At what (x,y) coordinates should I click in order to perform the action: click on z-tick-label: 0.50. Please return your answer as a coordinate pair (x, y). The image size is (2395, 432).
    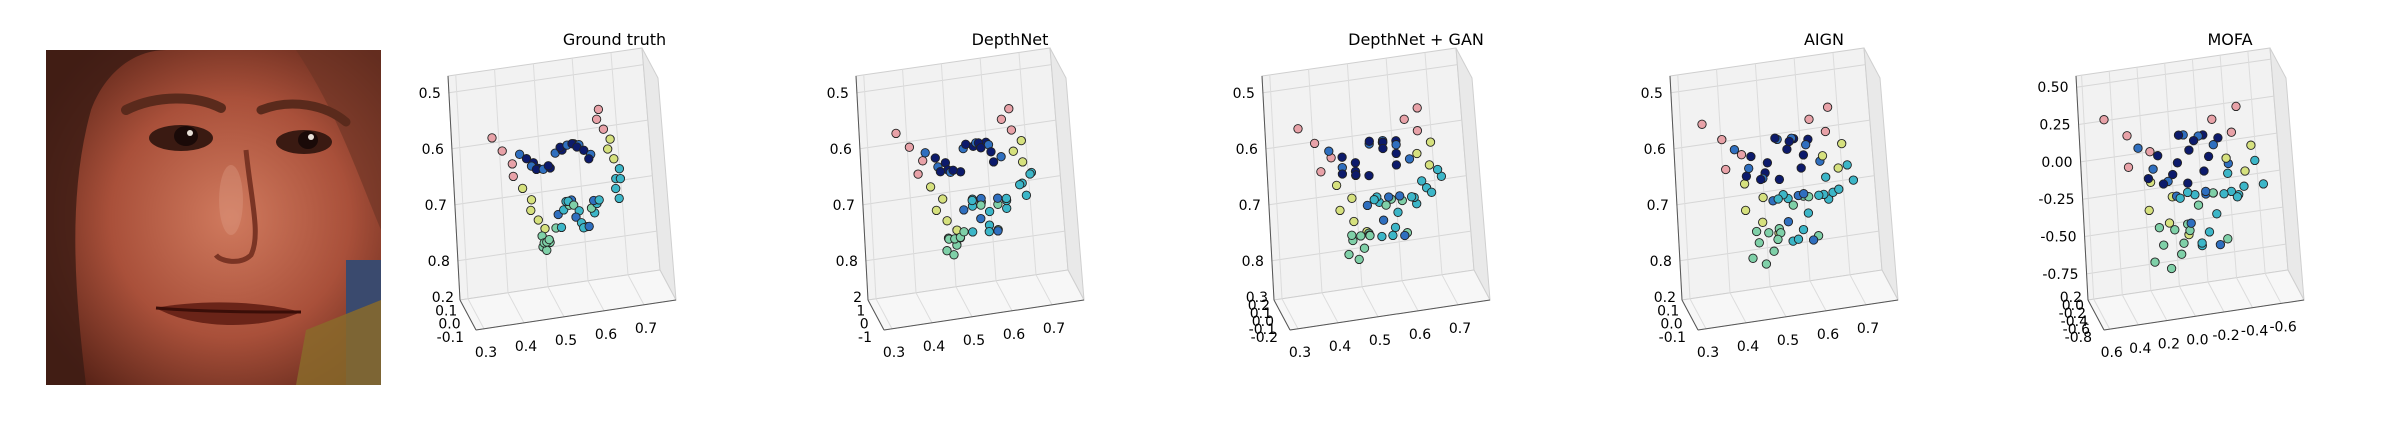
    Looking at the image, I should click on (2052, 88).